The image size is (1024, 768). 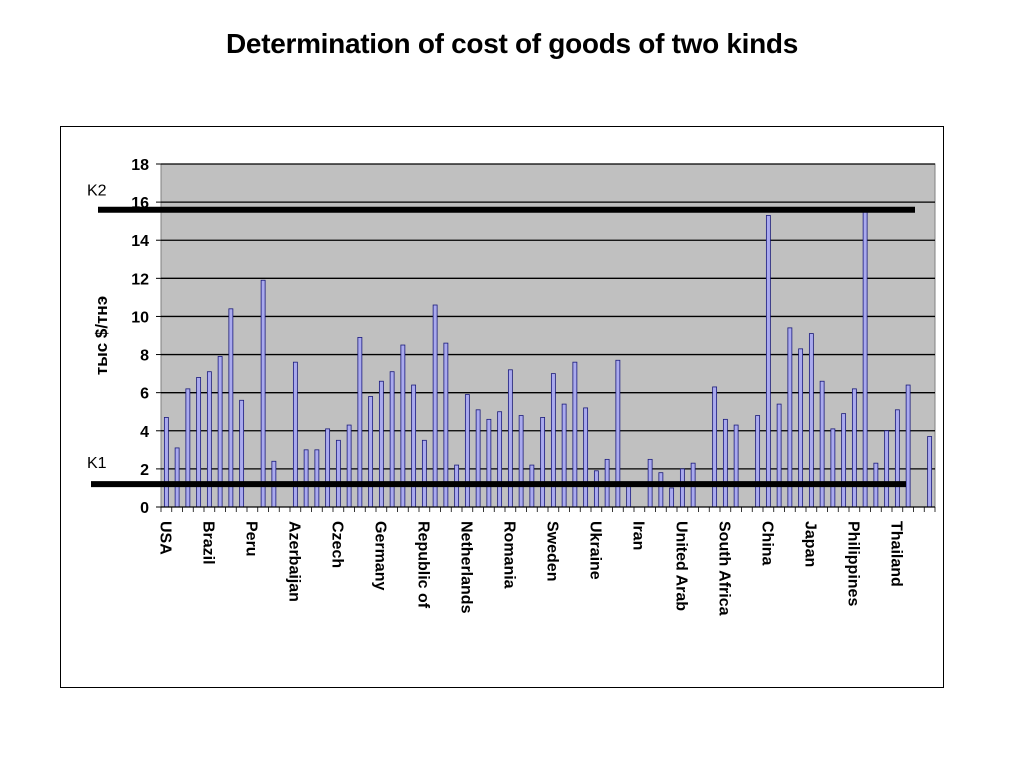 I want to click on x-category-label: Germany, so click(x=379, y=555).